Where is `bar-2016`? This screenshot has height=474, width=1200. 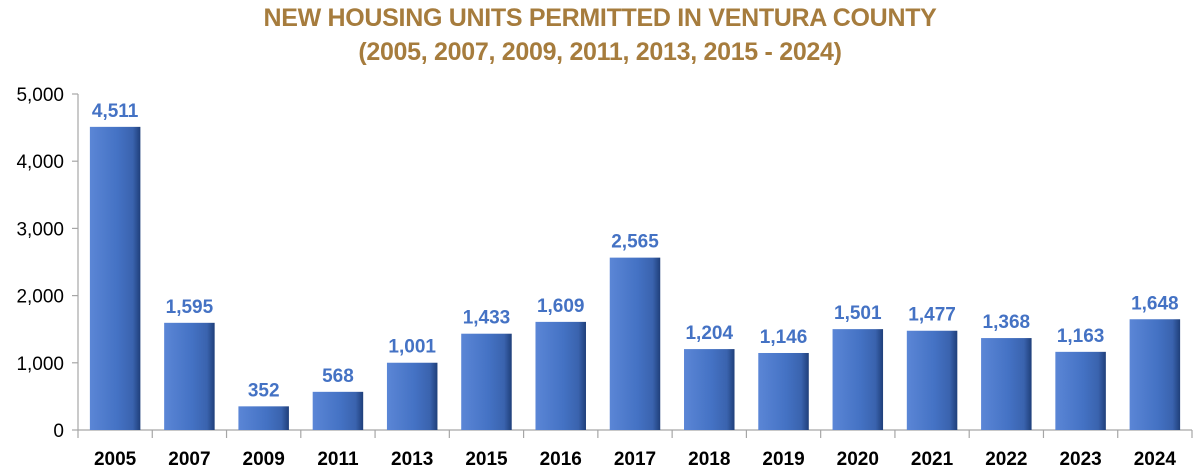
bar-2016 is located at coordinates (560, 375).